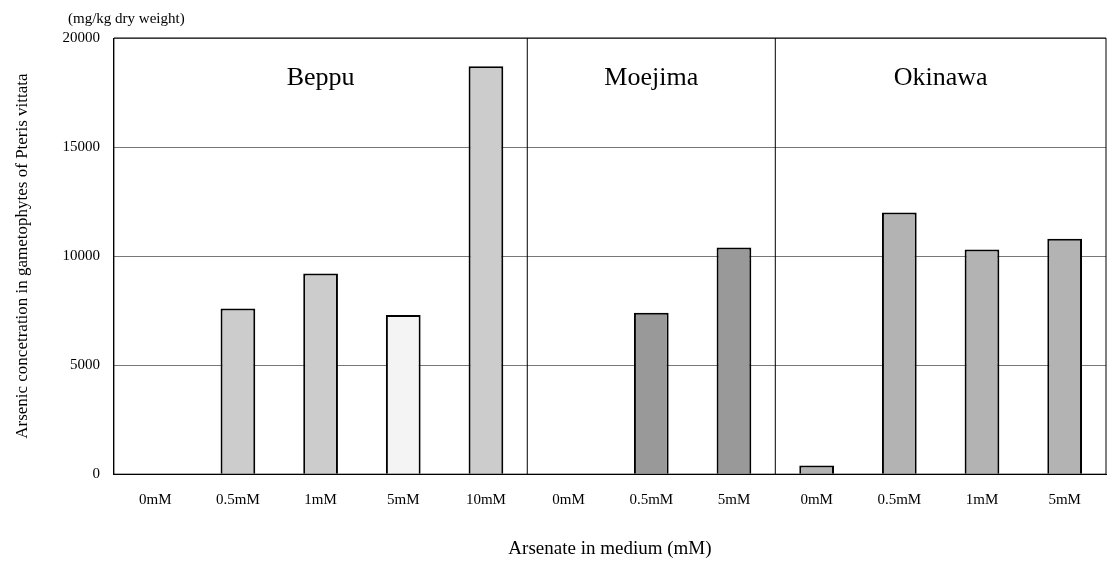 This screenshot has height=572, width=1116. I want to click on x-tick-label: 10mM, so click(485, 499).